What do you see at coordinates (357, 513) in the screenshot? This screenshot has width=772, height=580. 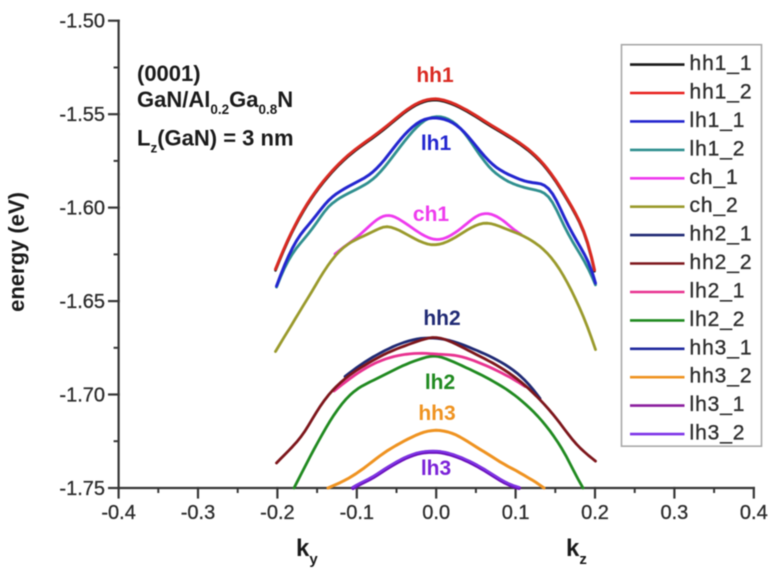 I see `svg-text: -0.1` at bounding box center [357, 513].